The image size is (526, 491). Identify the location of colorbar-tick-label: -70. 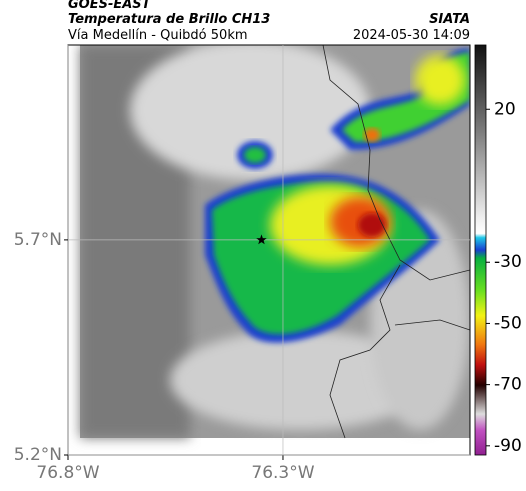
(508, 385).